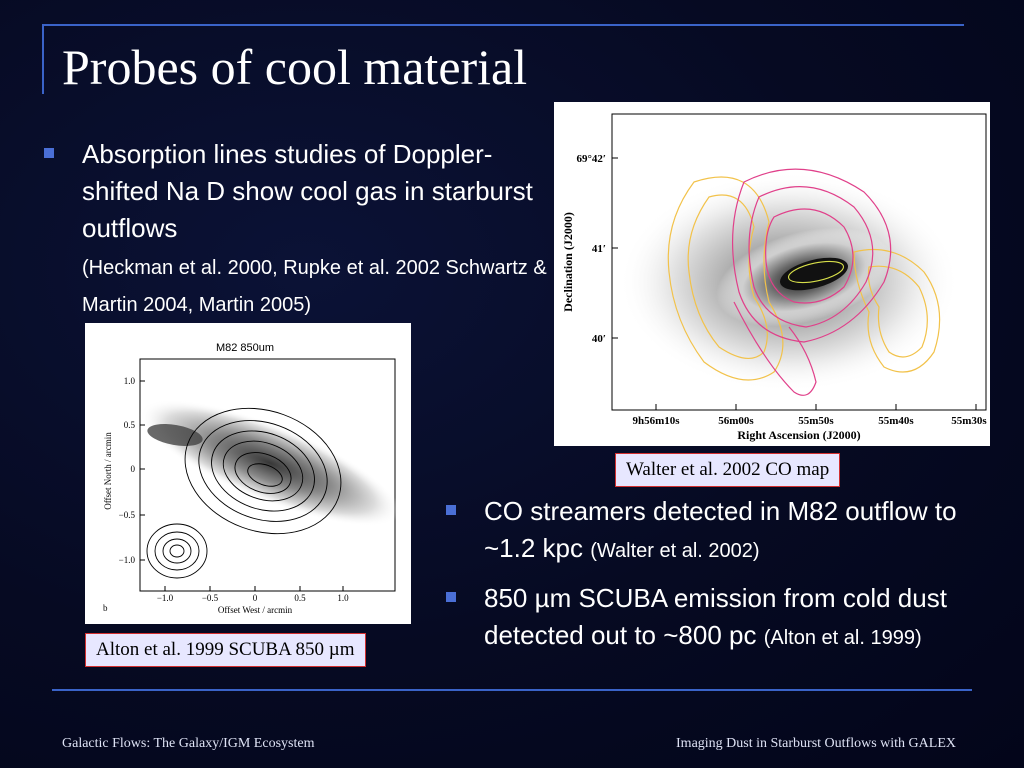 Image resolution: width=1024 pixels, height=768 pixels. What do you see at coordinates (105, 608) in the screenshot?
I see `scuba-panel-label: b` at bounding box center [105, 608].